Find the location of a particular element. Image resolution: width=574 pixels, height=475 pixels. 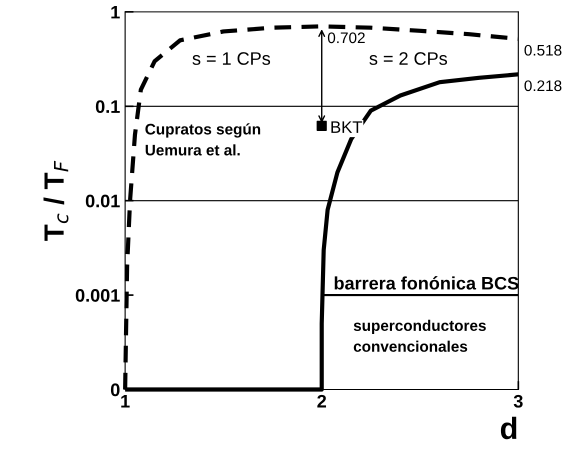

y-tick-label: 0.01 is located at coordinates (103, 201).